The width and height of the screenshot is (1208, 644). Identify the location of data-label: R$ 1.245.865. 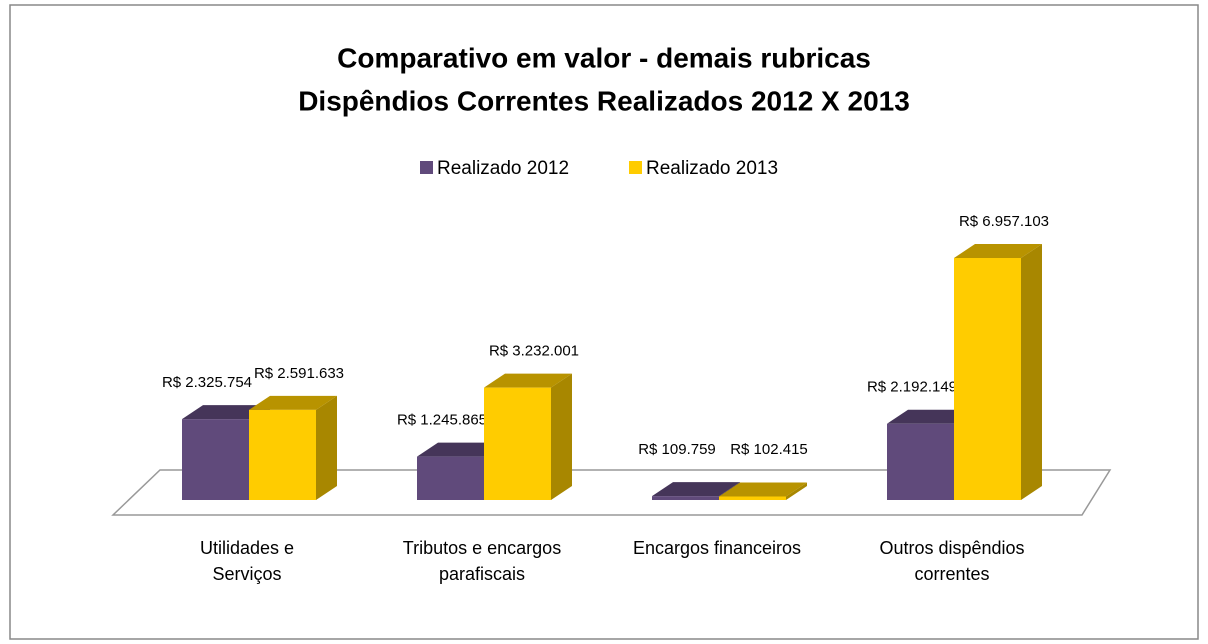
(442, 420).